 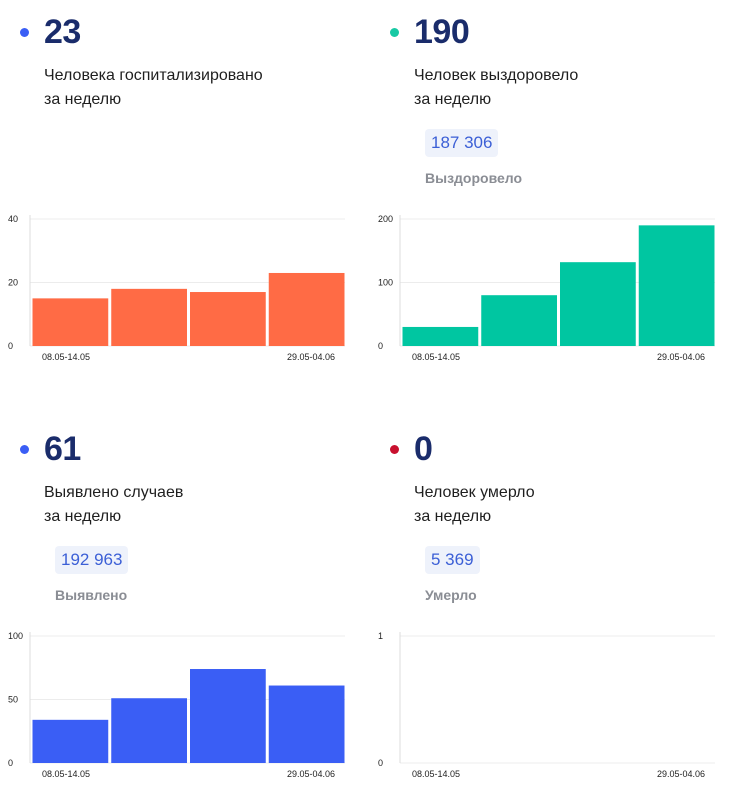 I want to click on total-label: Умерло, so click(x=451, y=595).